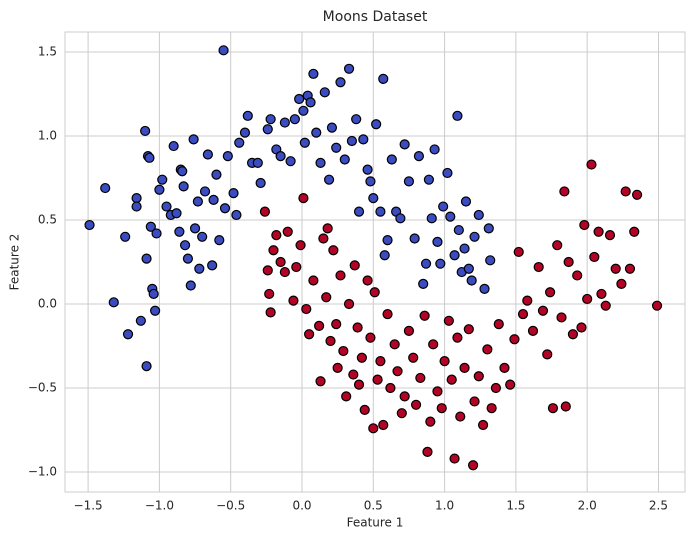  What do you see at coordinates (47, 219) in the screenshot?
I see `y-tick-label: 0.5` at bounding box center [47, 219].